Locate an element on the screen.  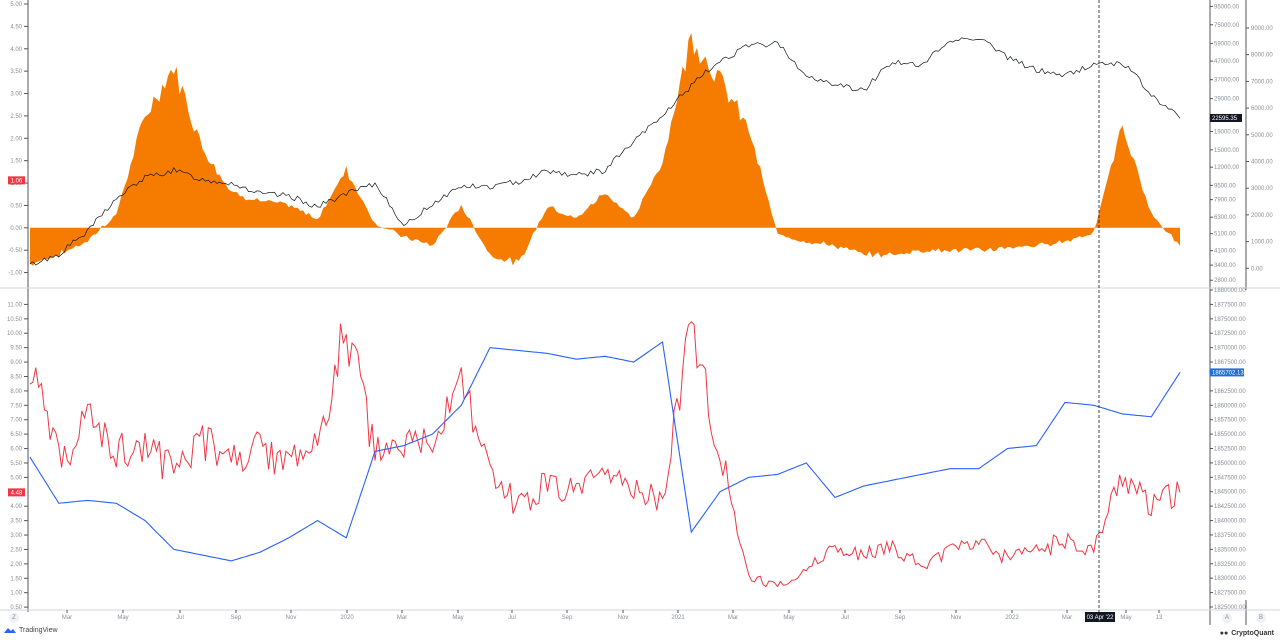
left-axis-tick-label: 4.50 is located at coordinates (16, 27).